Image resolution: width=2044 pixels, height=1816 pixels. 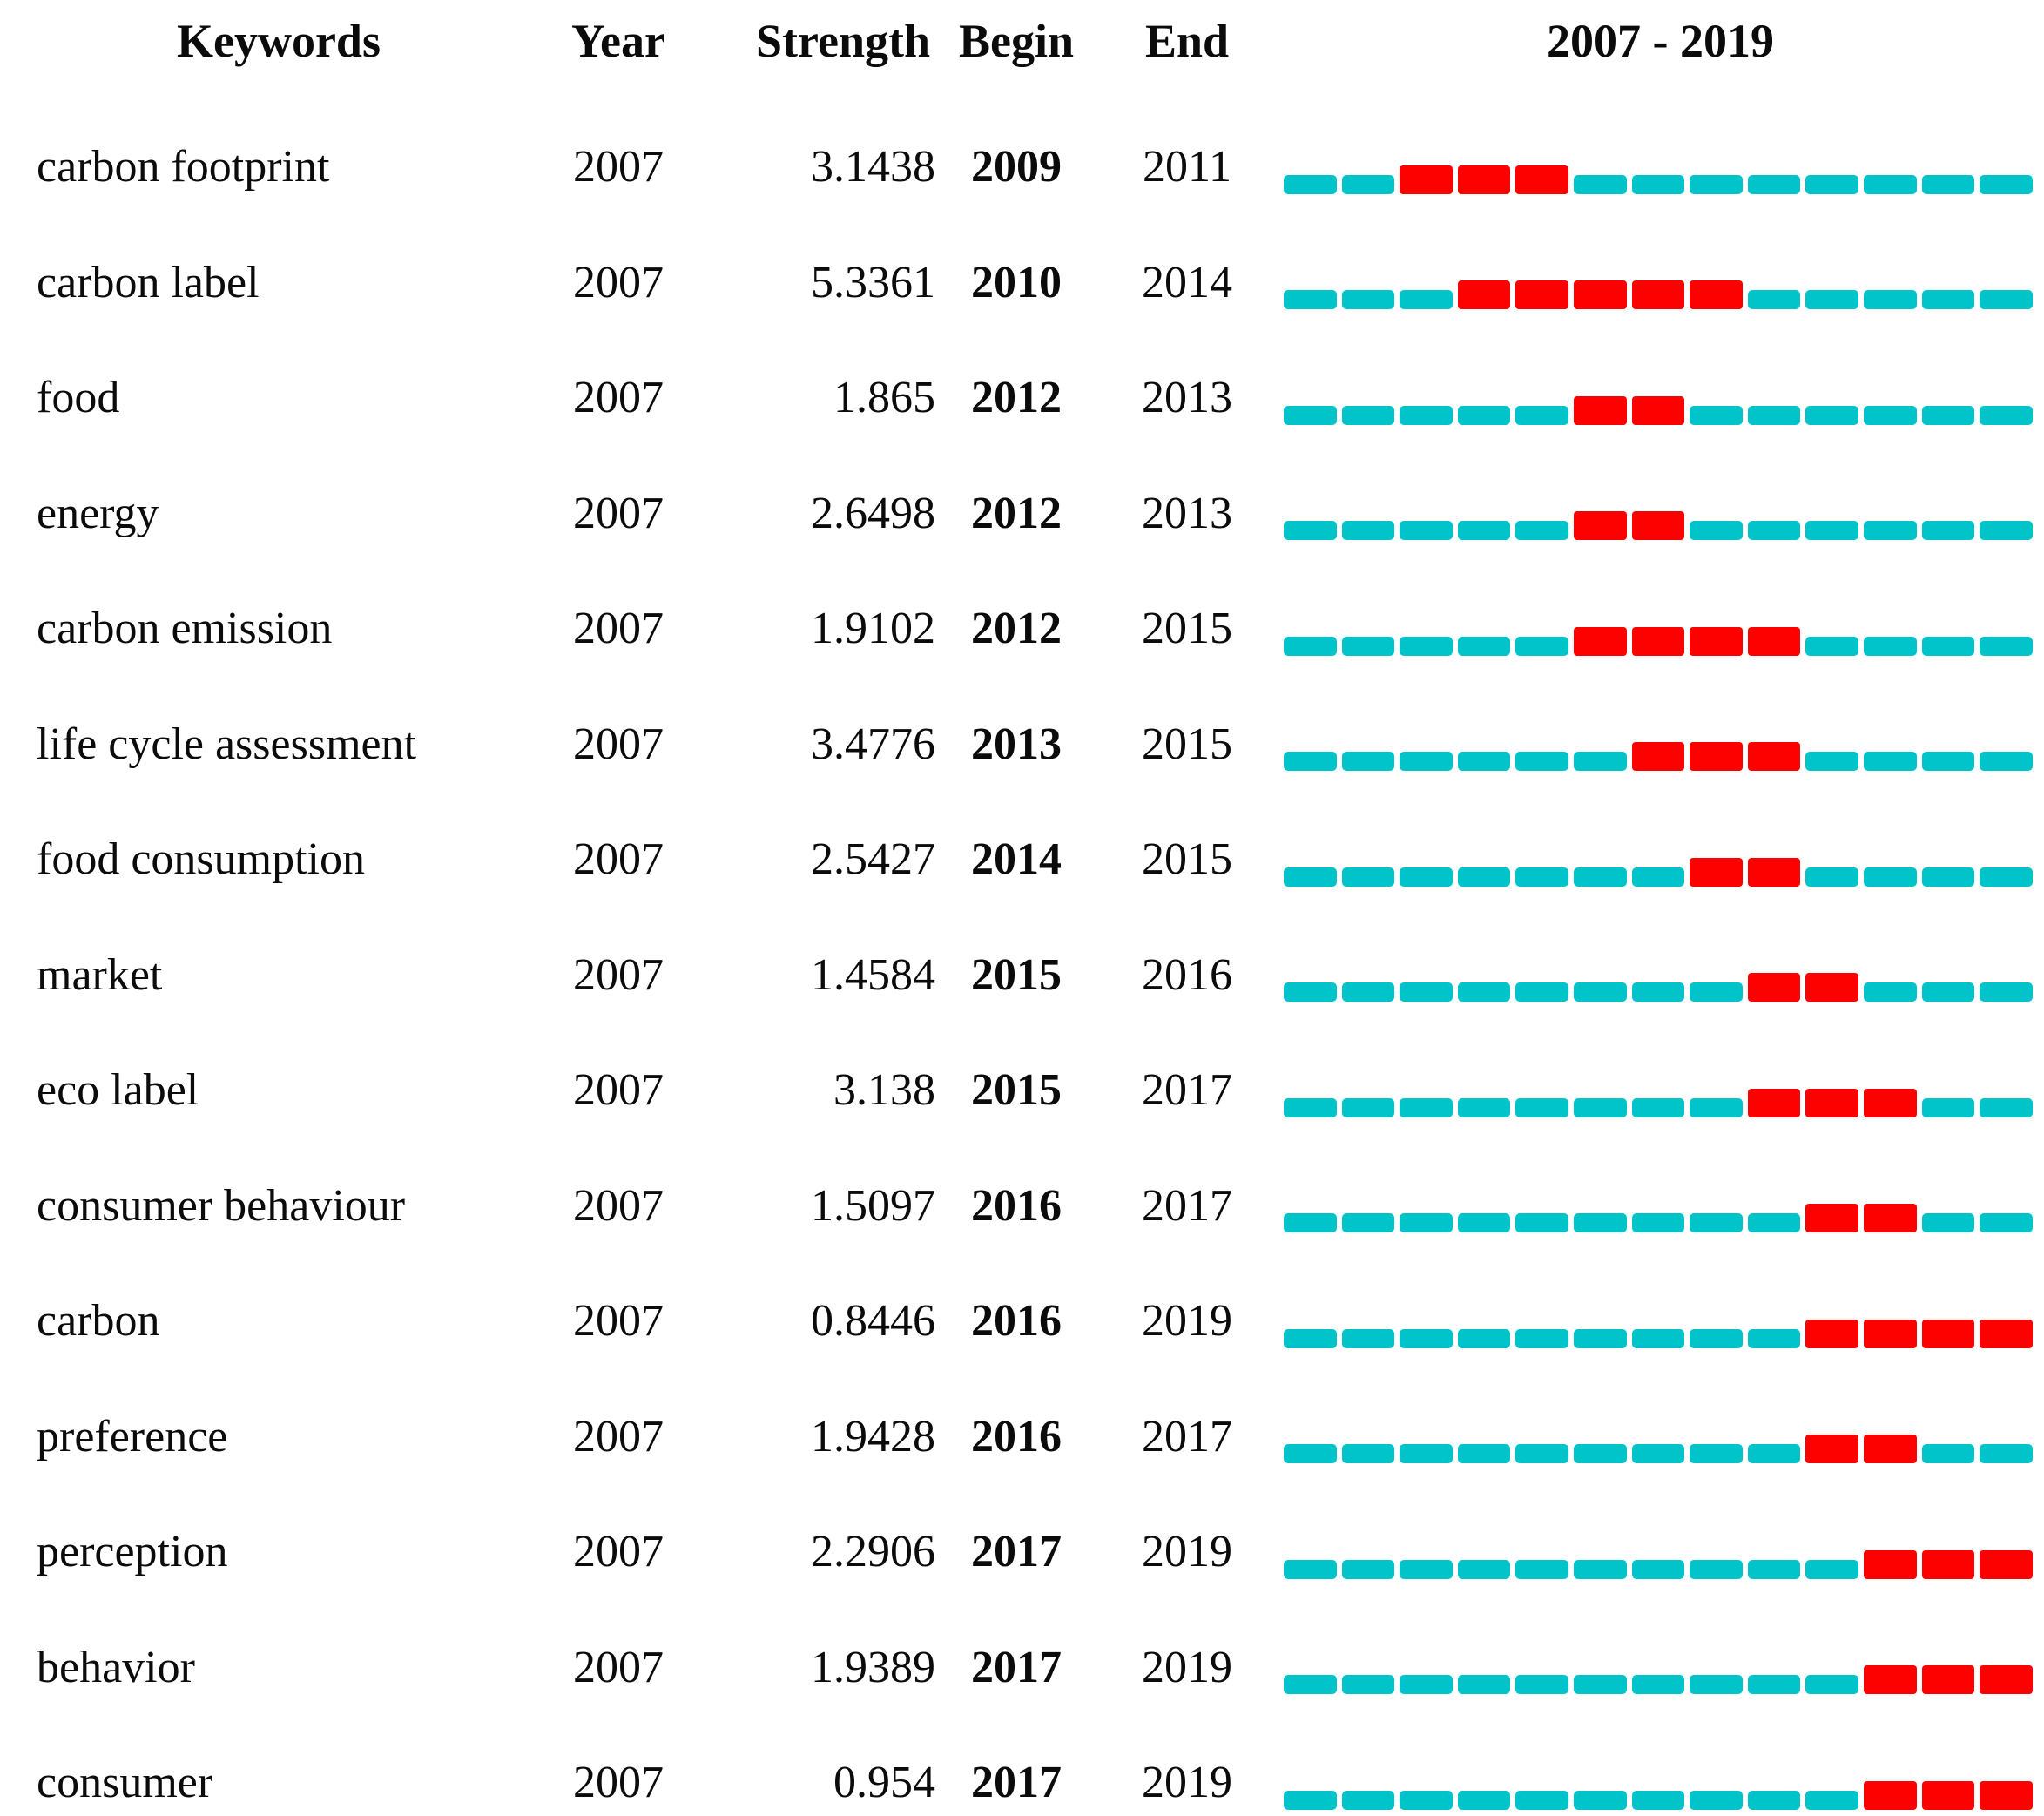 What do you see at coordinates (1022, 1757) in the screenshot?
I see `table-row: consumer 2007 0.954 2017 2019` at bounding box center [1022, 1757].